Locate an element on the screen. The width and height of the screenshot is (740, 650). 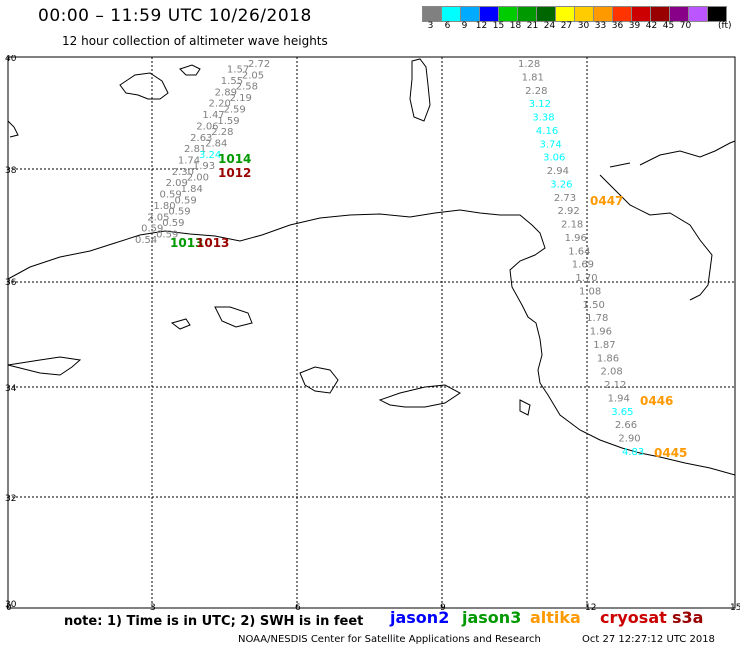
swh-value-east: 1.08 is located at coordinates (590, 291).